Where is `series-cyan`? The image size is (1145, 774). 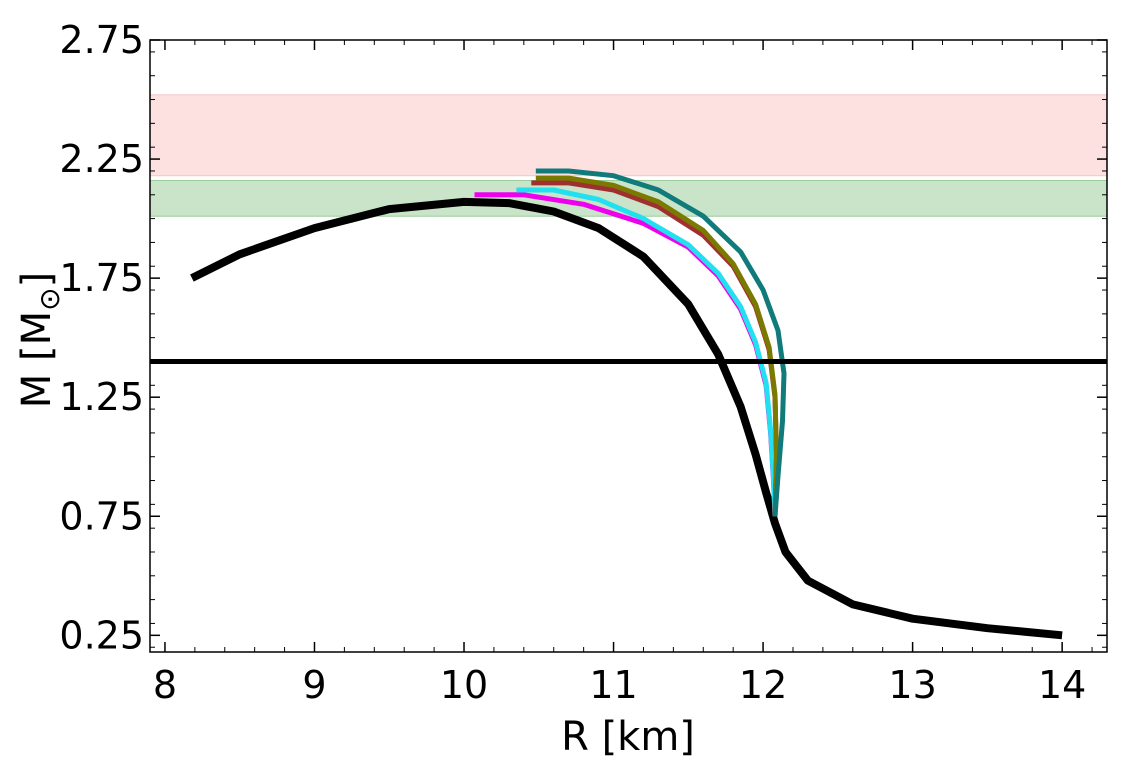 series-cyan is located at coordinates (647, 352).